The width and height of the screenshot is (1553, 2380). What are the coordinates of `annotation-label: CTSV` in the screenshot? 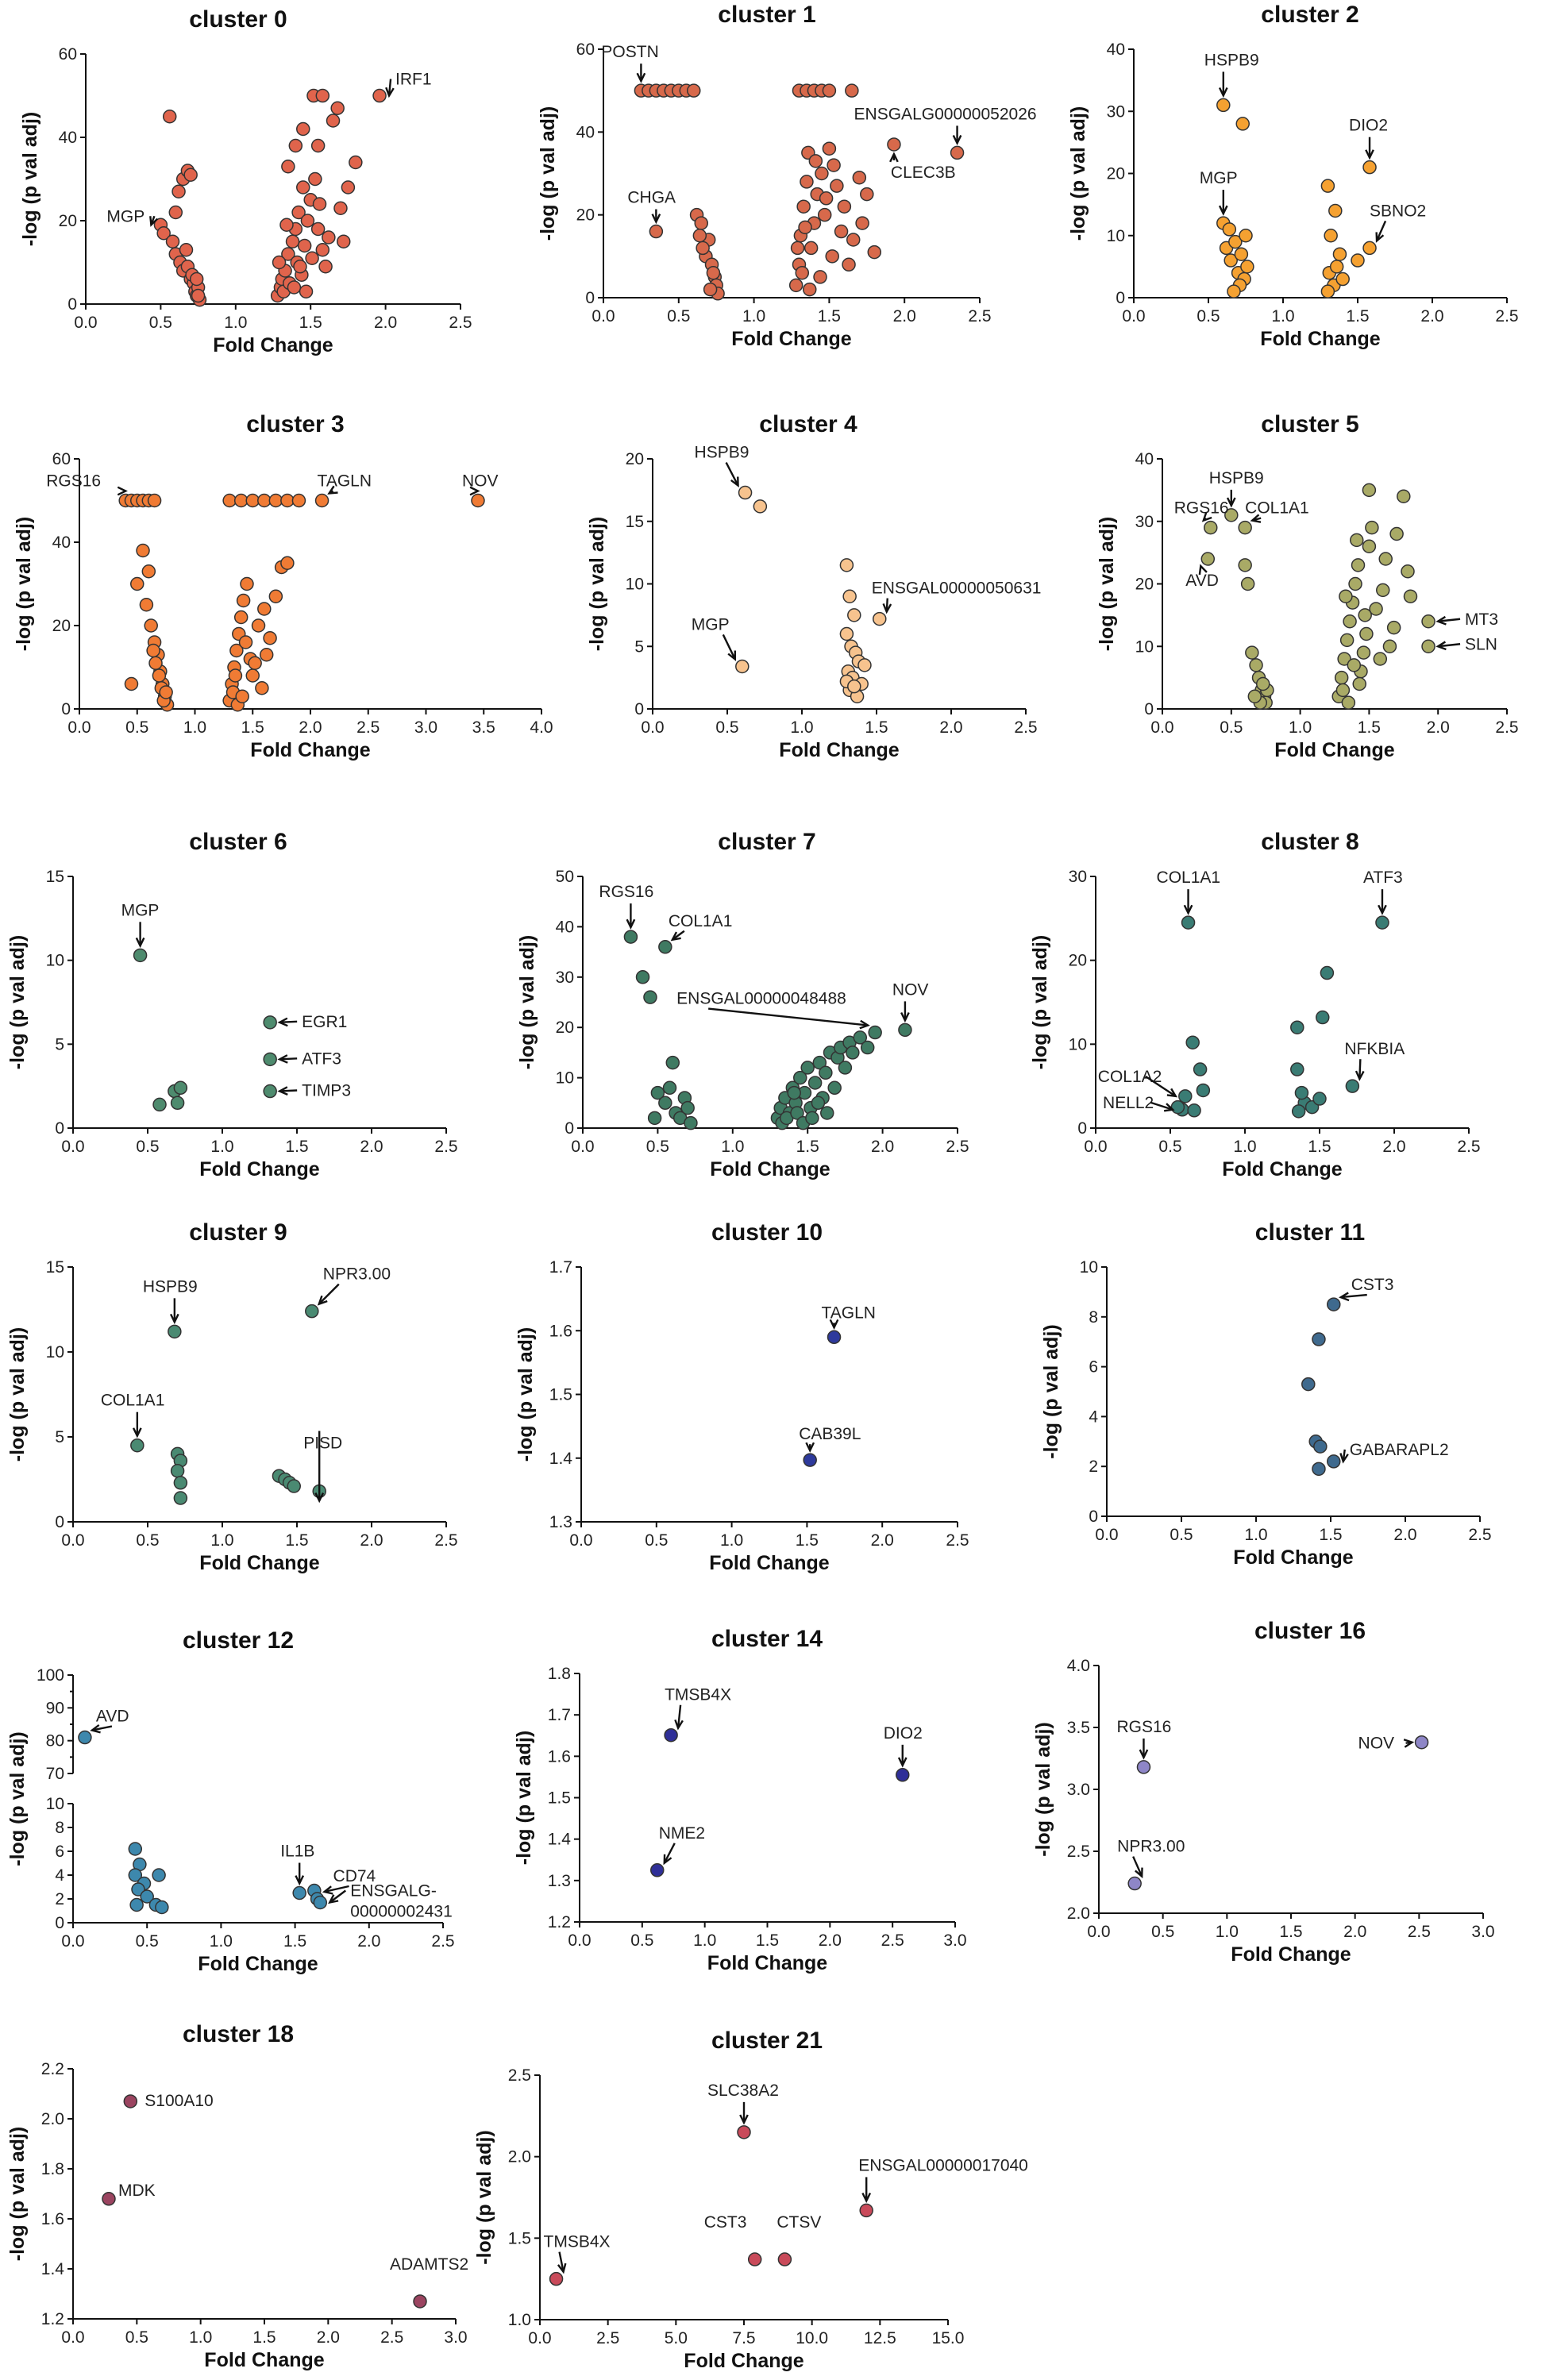 It's located at (798, 2222).